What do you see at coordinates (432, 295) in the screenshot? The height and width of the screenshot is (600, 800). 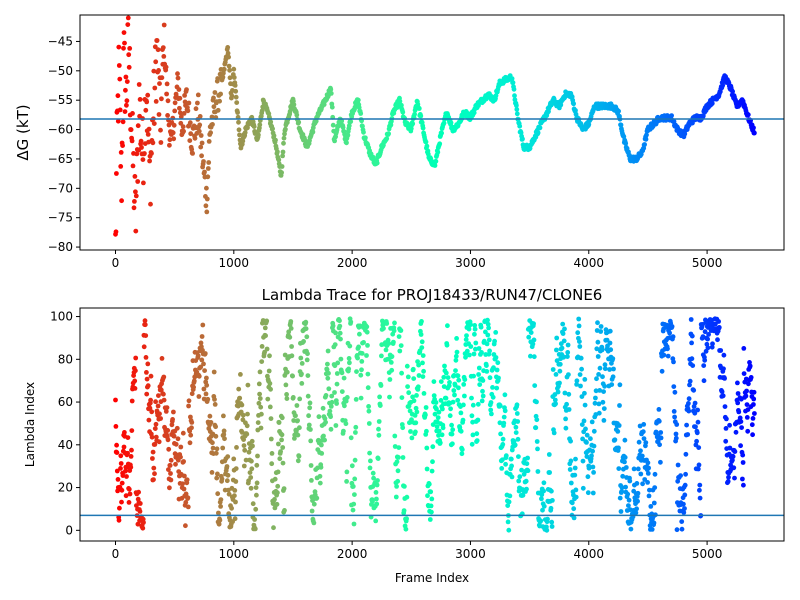 I see `lambda-chart-title: Lambda Trace for PROJ18433/RUN47/CLONE6` at bounding box center [432, 295].